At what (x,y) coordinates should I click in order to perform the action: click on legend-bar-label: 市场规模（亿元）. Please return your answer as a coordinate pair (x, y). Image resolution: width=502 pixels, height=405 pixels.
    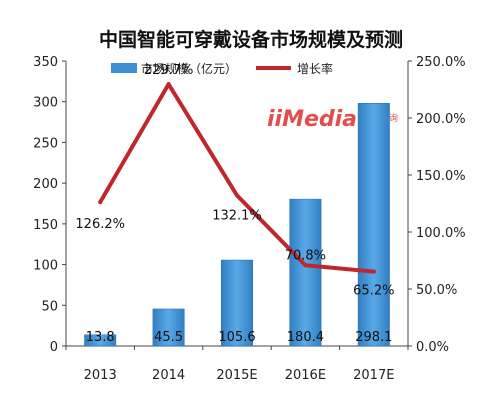
    Looking at the image, I should click on (189, 68).